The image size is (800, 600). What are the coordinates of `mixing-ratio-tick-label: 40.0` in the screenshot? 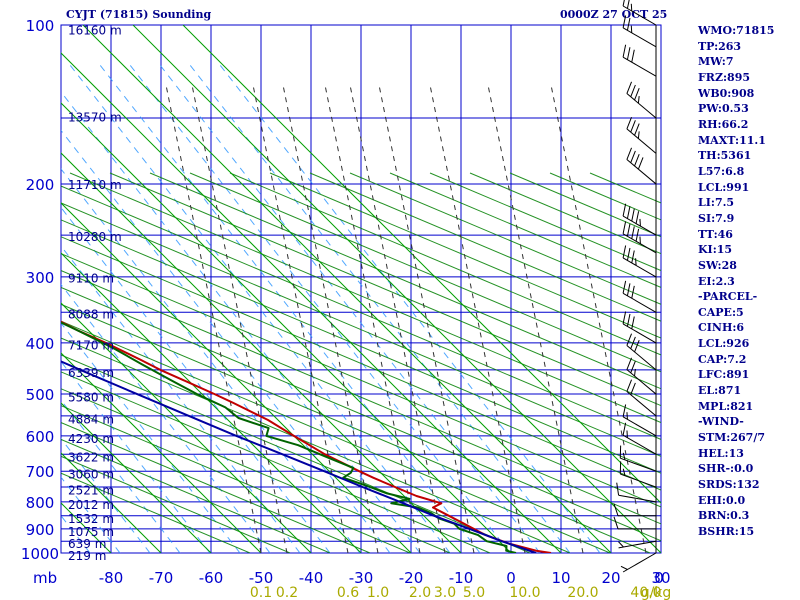 It's located at (645, 592).